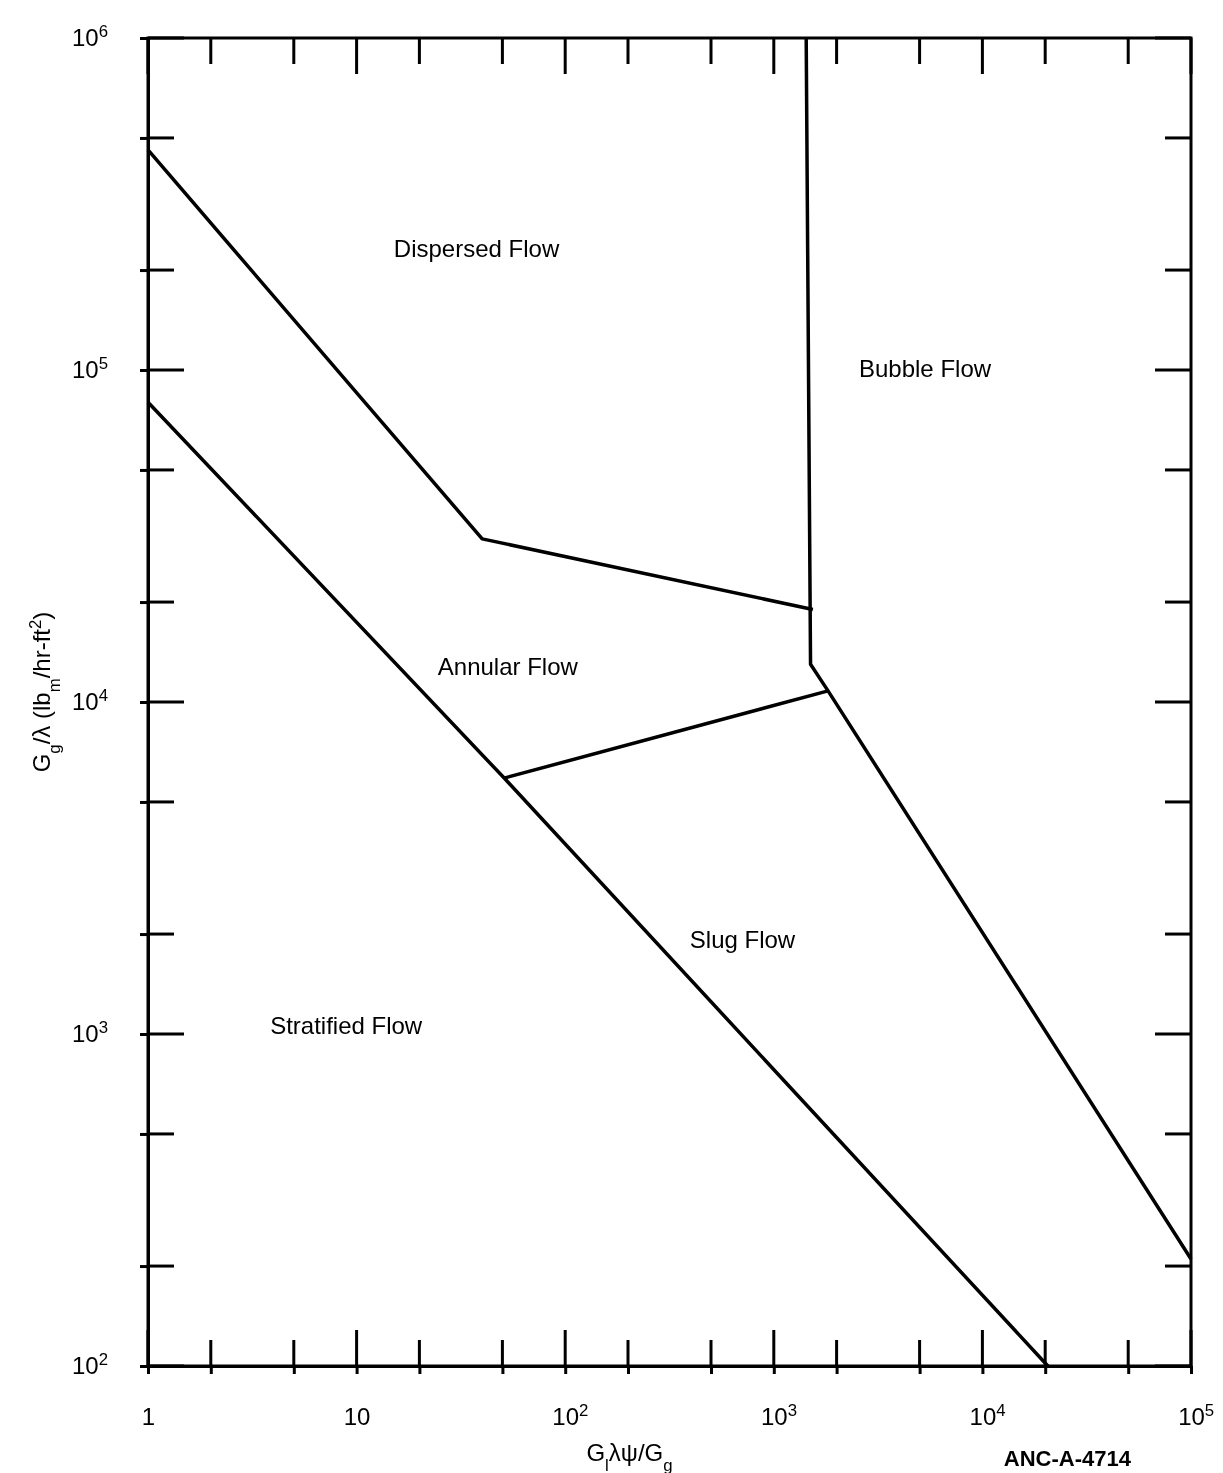 The image size is (1223, 1473). I want to click on x-tick-label: 10$^{3}$, so click(778, 1415).